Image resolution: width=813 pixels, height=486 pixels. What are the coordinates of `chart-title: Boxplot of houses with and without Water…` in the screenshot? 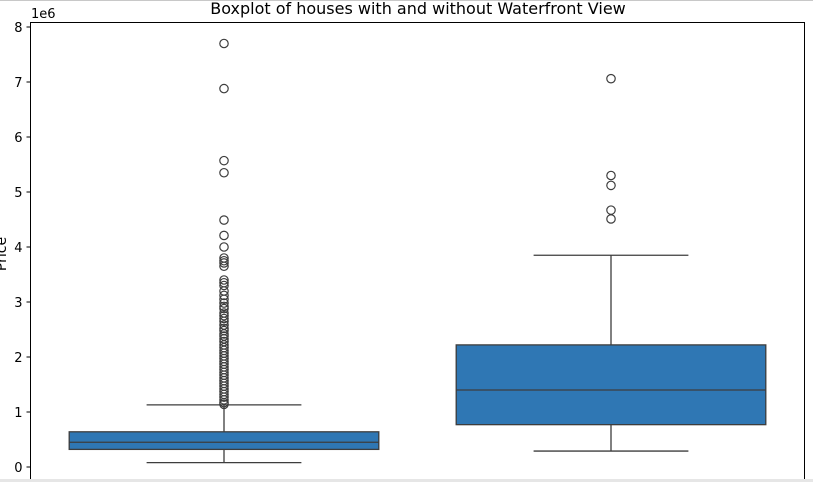 It's located at (418, 9).